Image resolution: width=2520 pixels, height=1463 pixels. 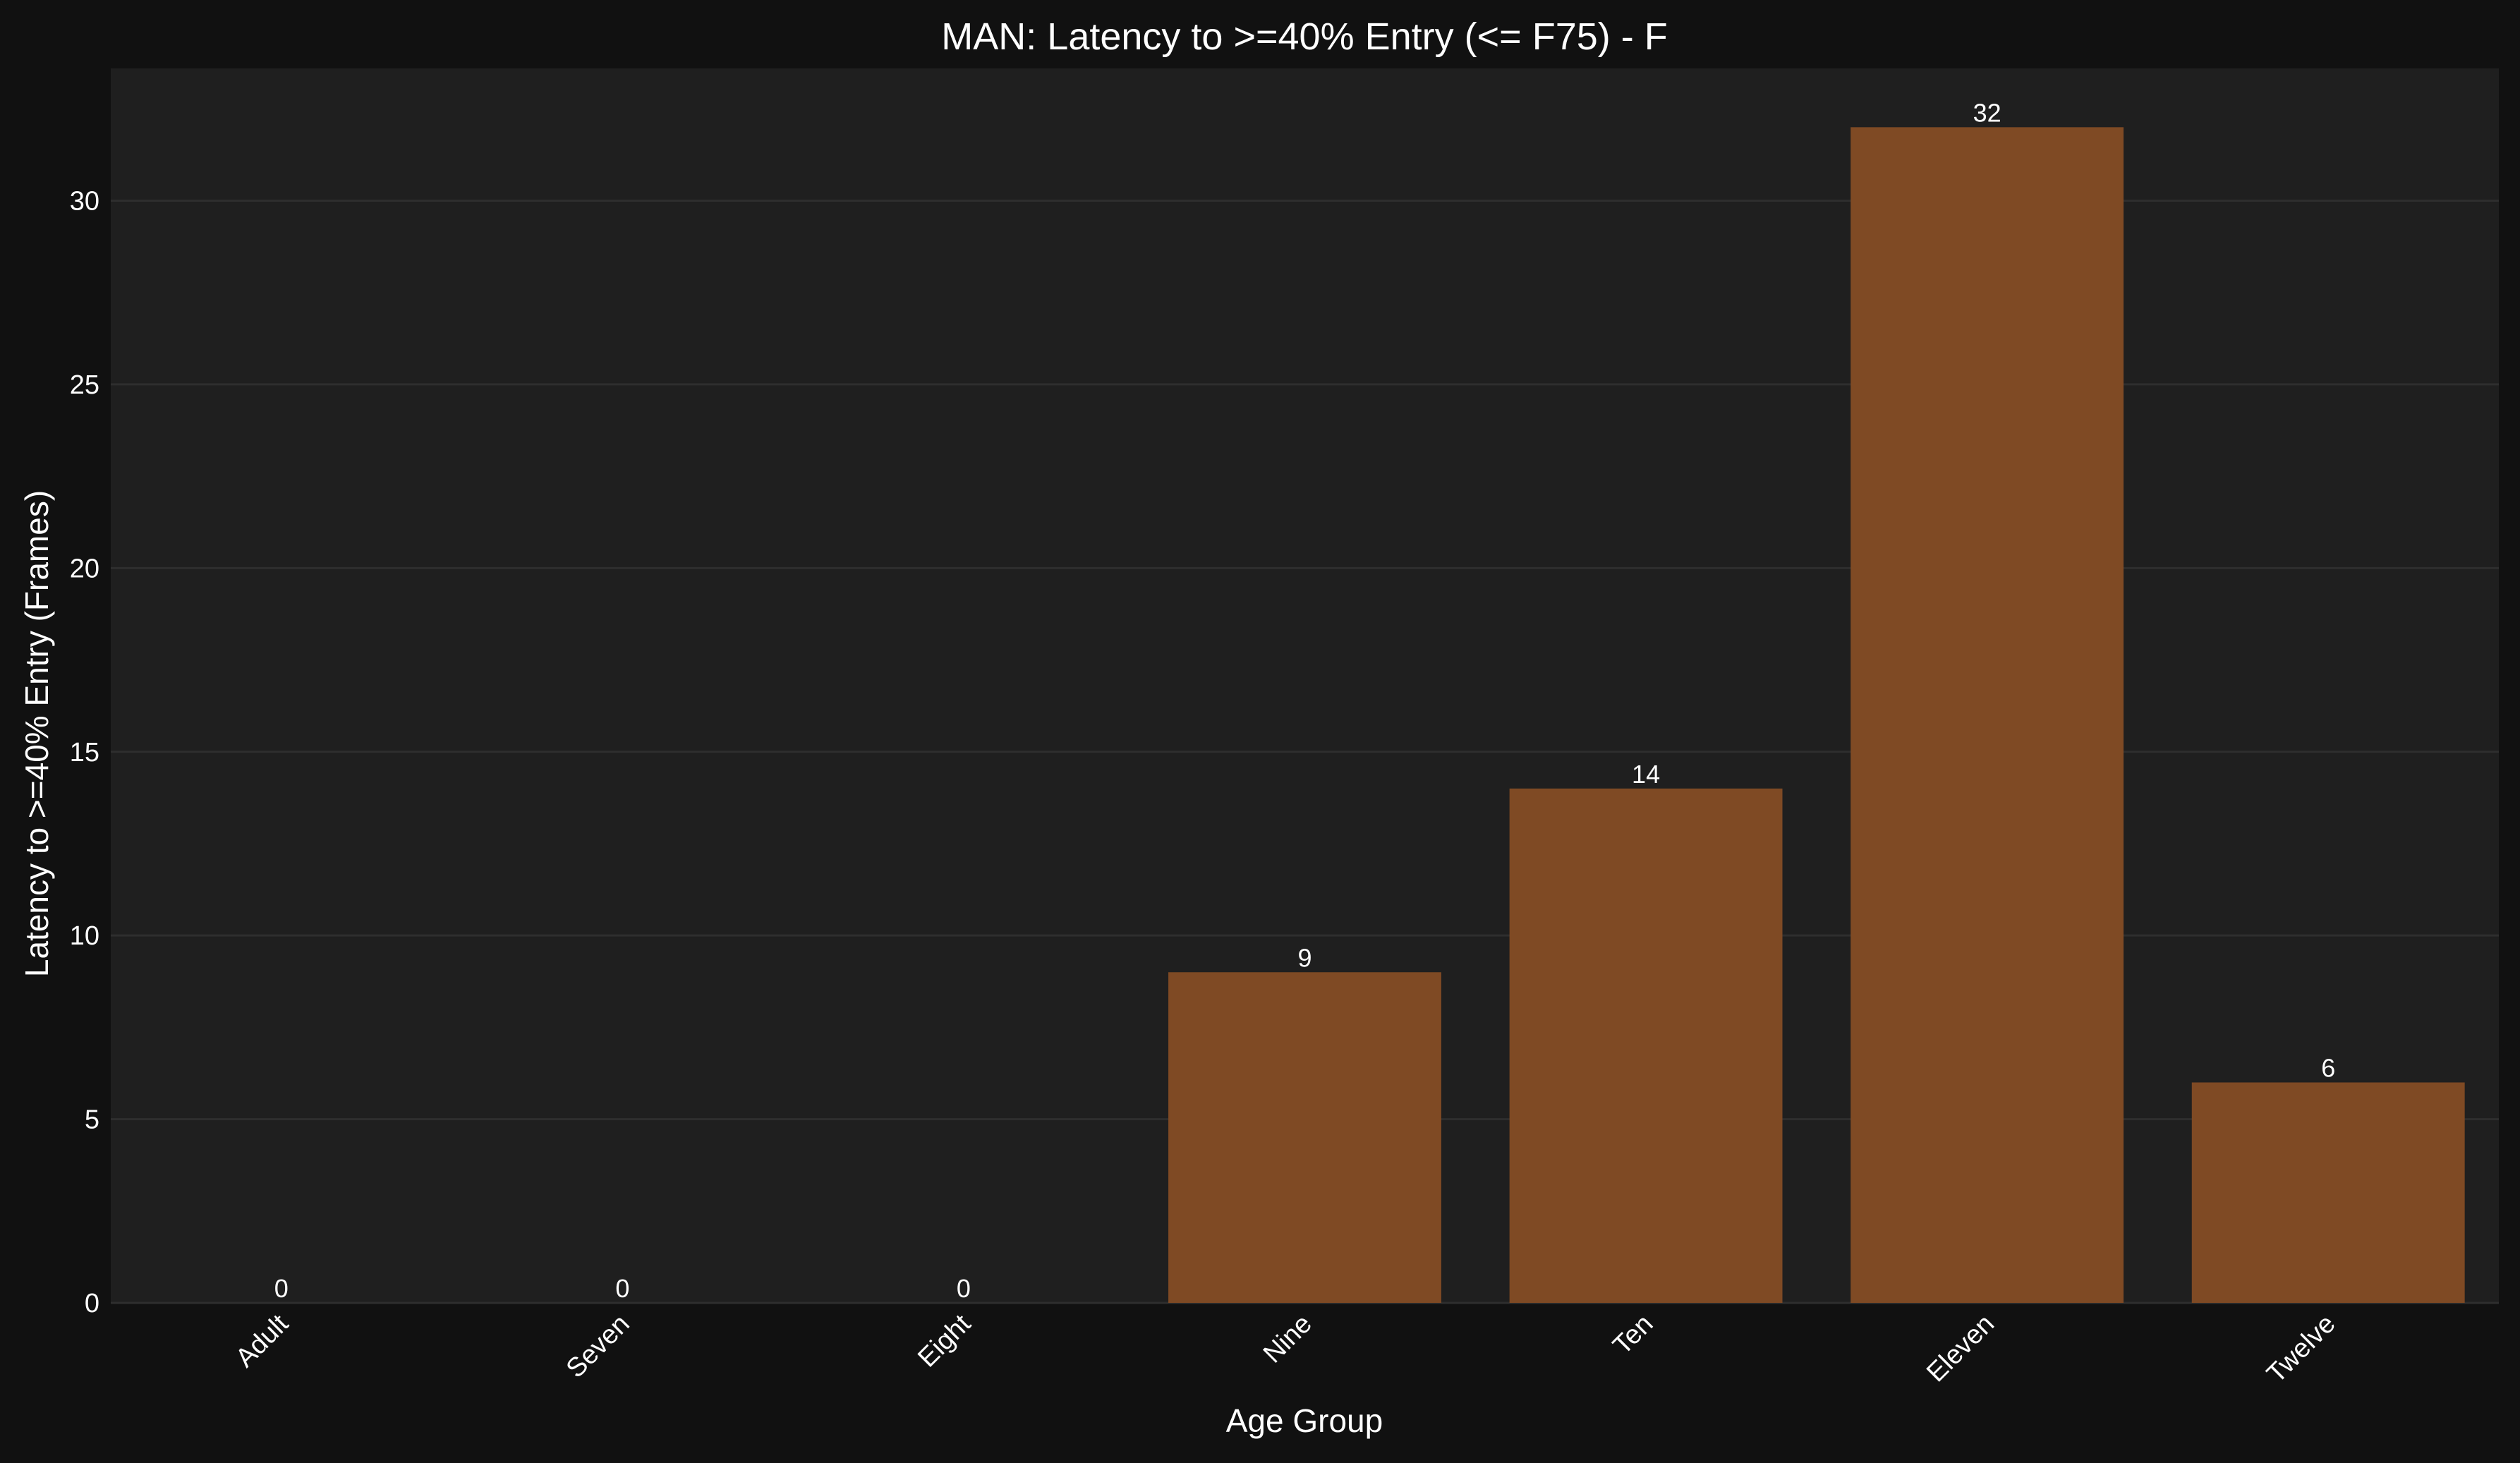 What do you see at coordinates (92, 1120) in the screenshot?
I see `y-tick-label: 5` at bounding box center [92, 1120].